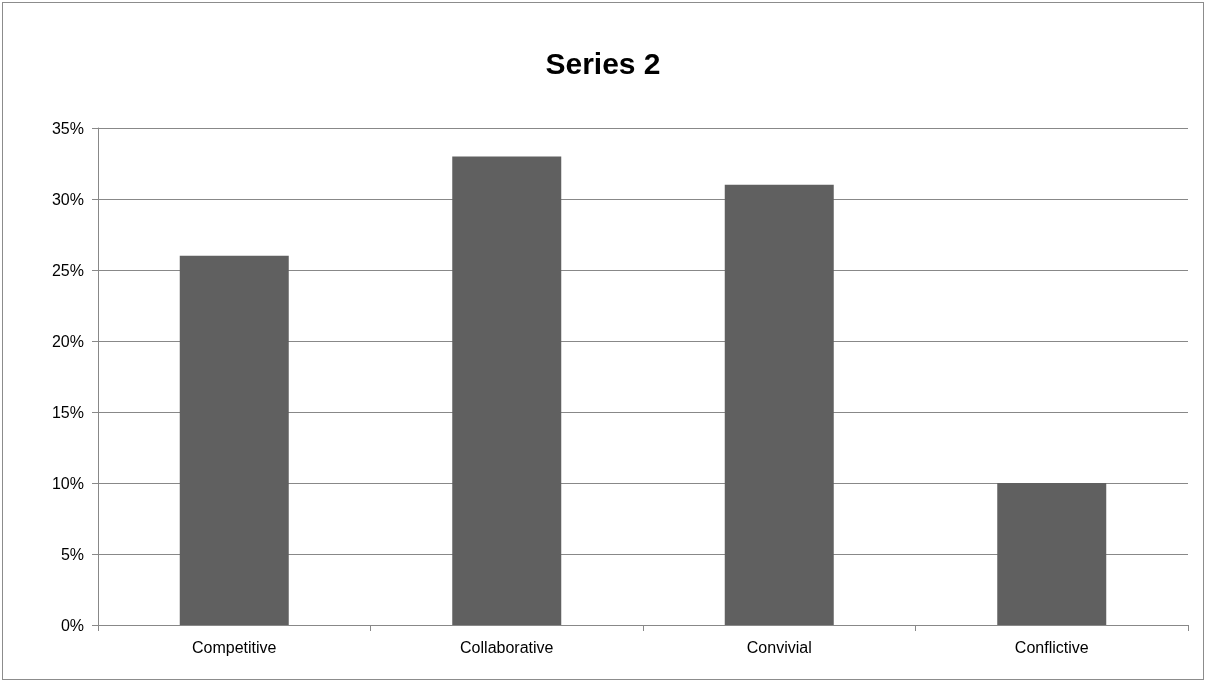 Image resolution: width=1206 pixels, height=682 pixels. I want to click on y-tick-label: 15%, so click(67, 412).